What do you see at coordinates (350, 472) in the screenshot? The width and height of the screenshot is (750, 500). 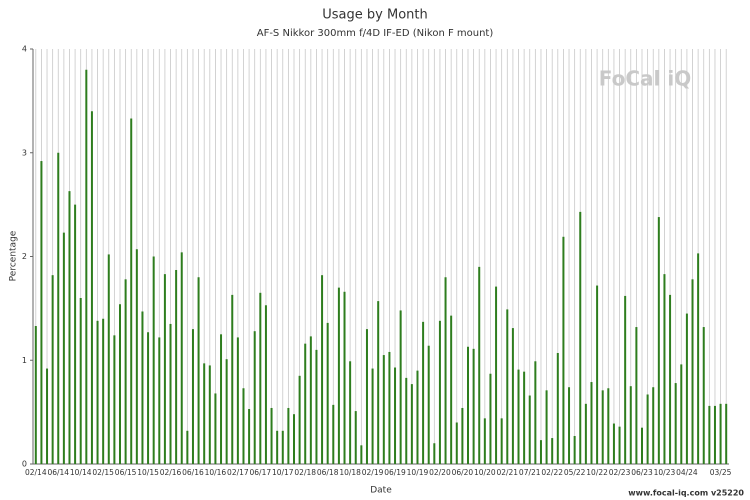 I see `x-tick-label: 10/18` at bounding box center [350, 472].